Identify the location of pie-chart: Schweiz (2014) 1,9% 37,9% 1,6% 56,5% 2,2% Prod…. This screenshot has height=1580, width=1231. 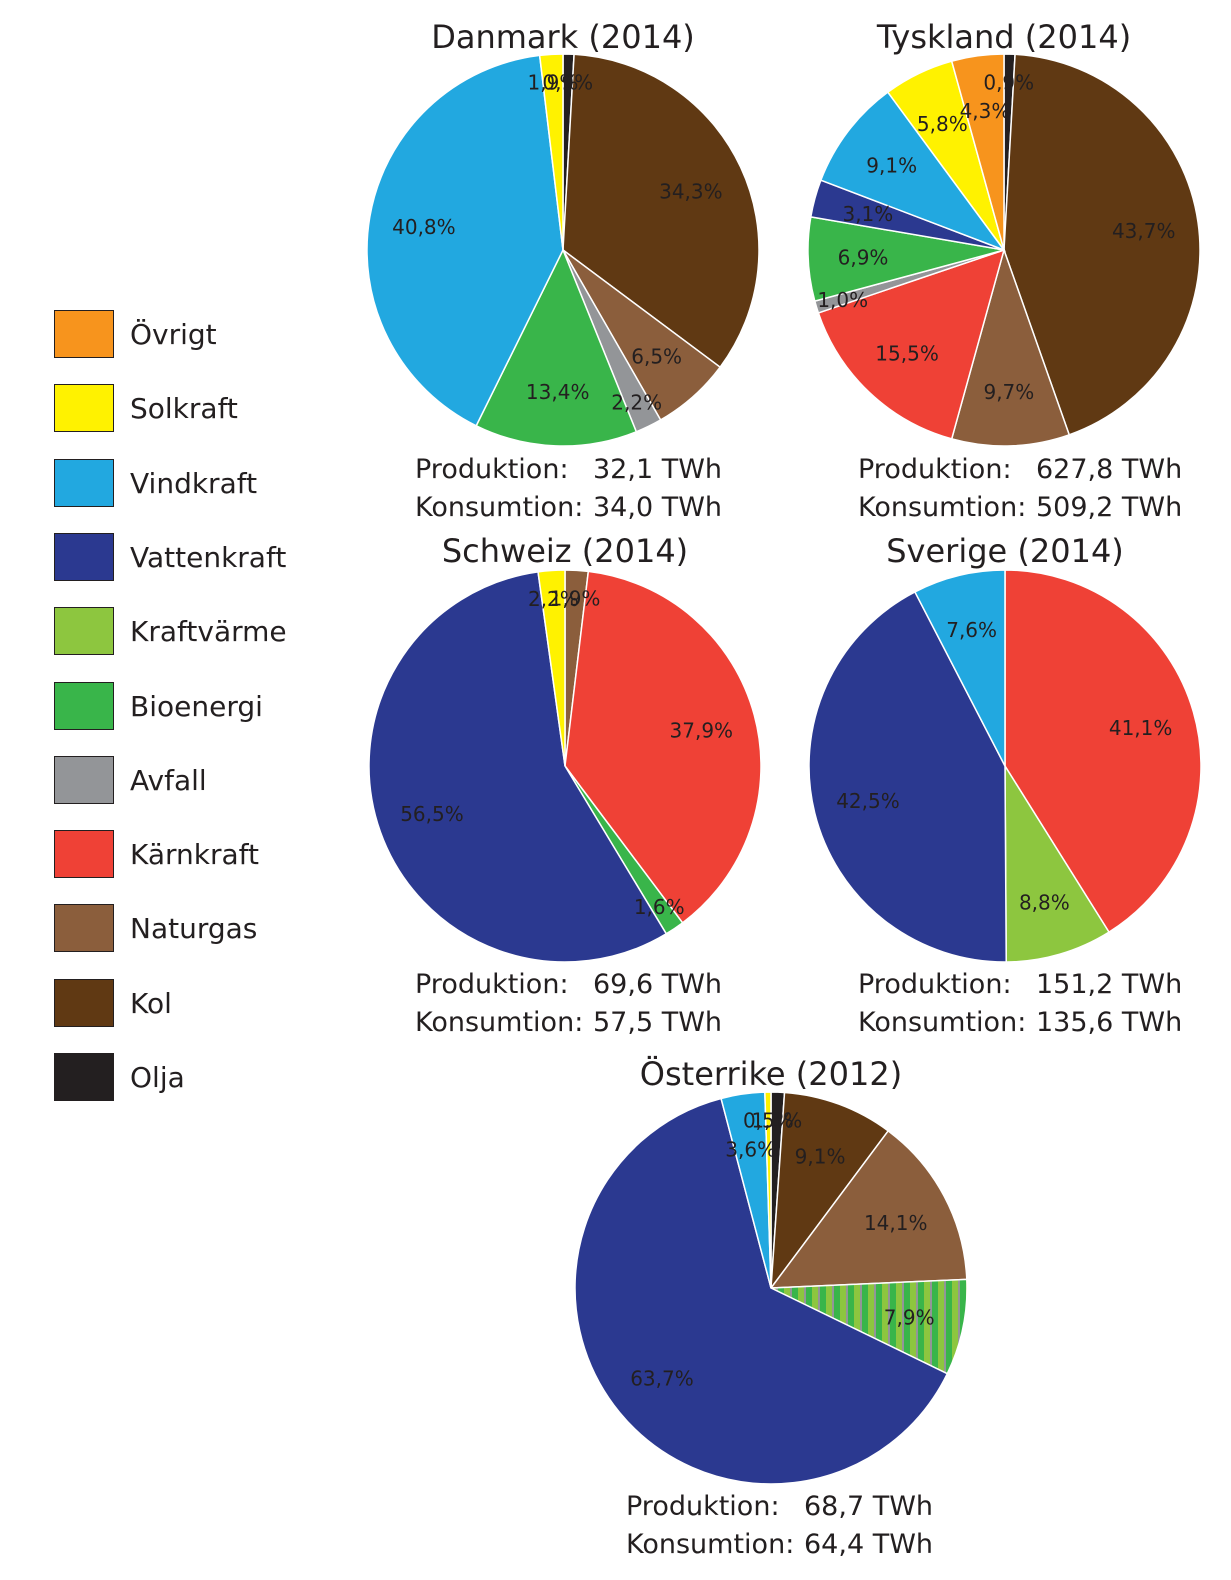
(565, 785).